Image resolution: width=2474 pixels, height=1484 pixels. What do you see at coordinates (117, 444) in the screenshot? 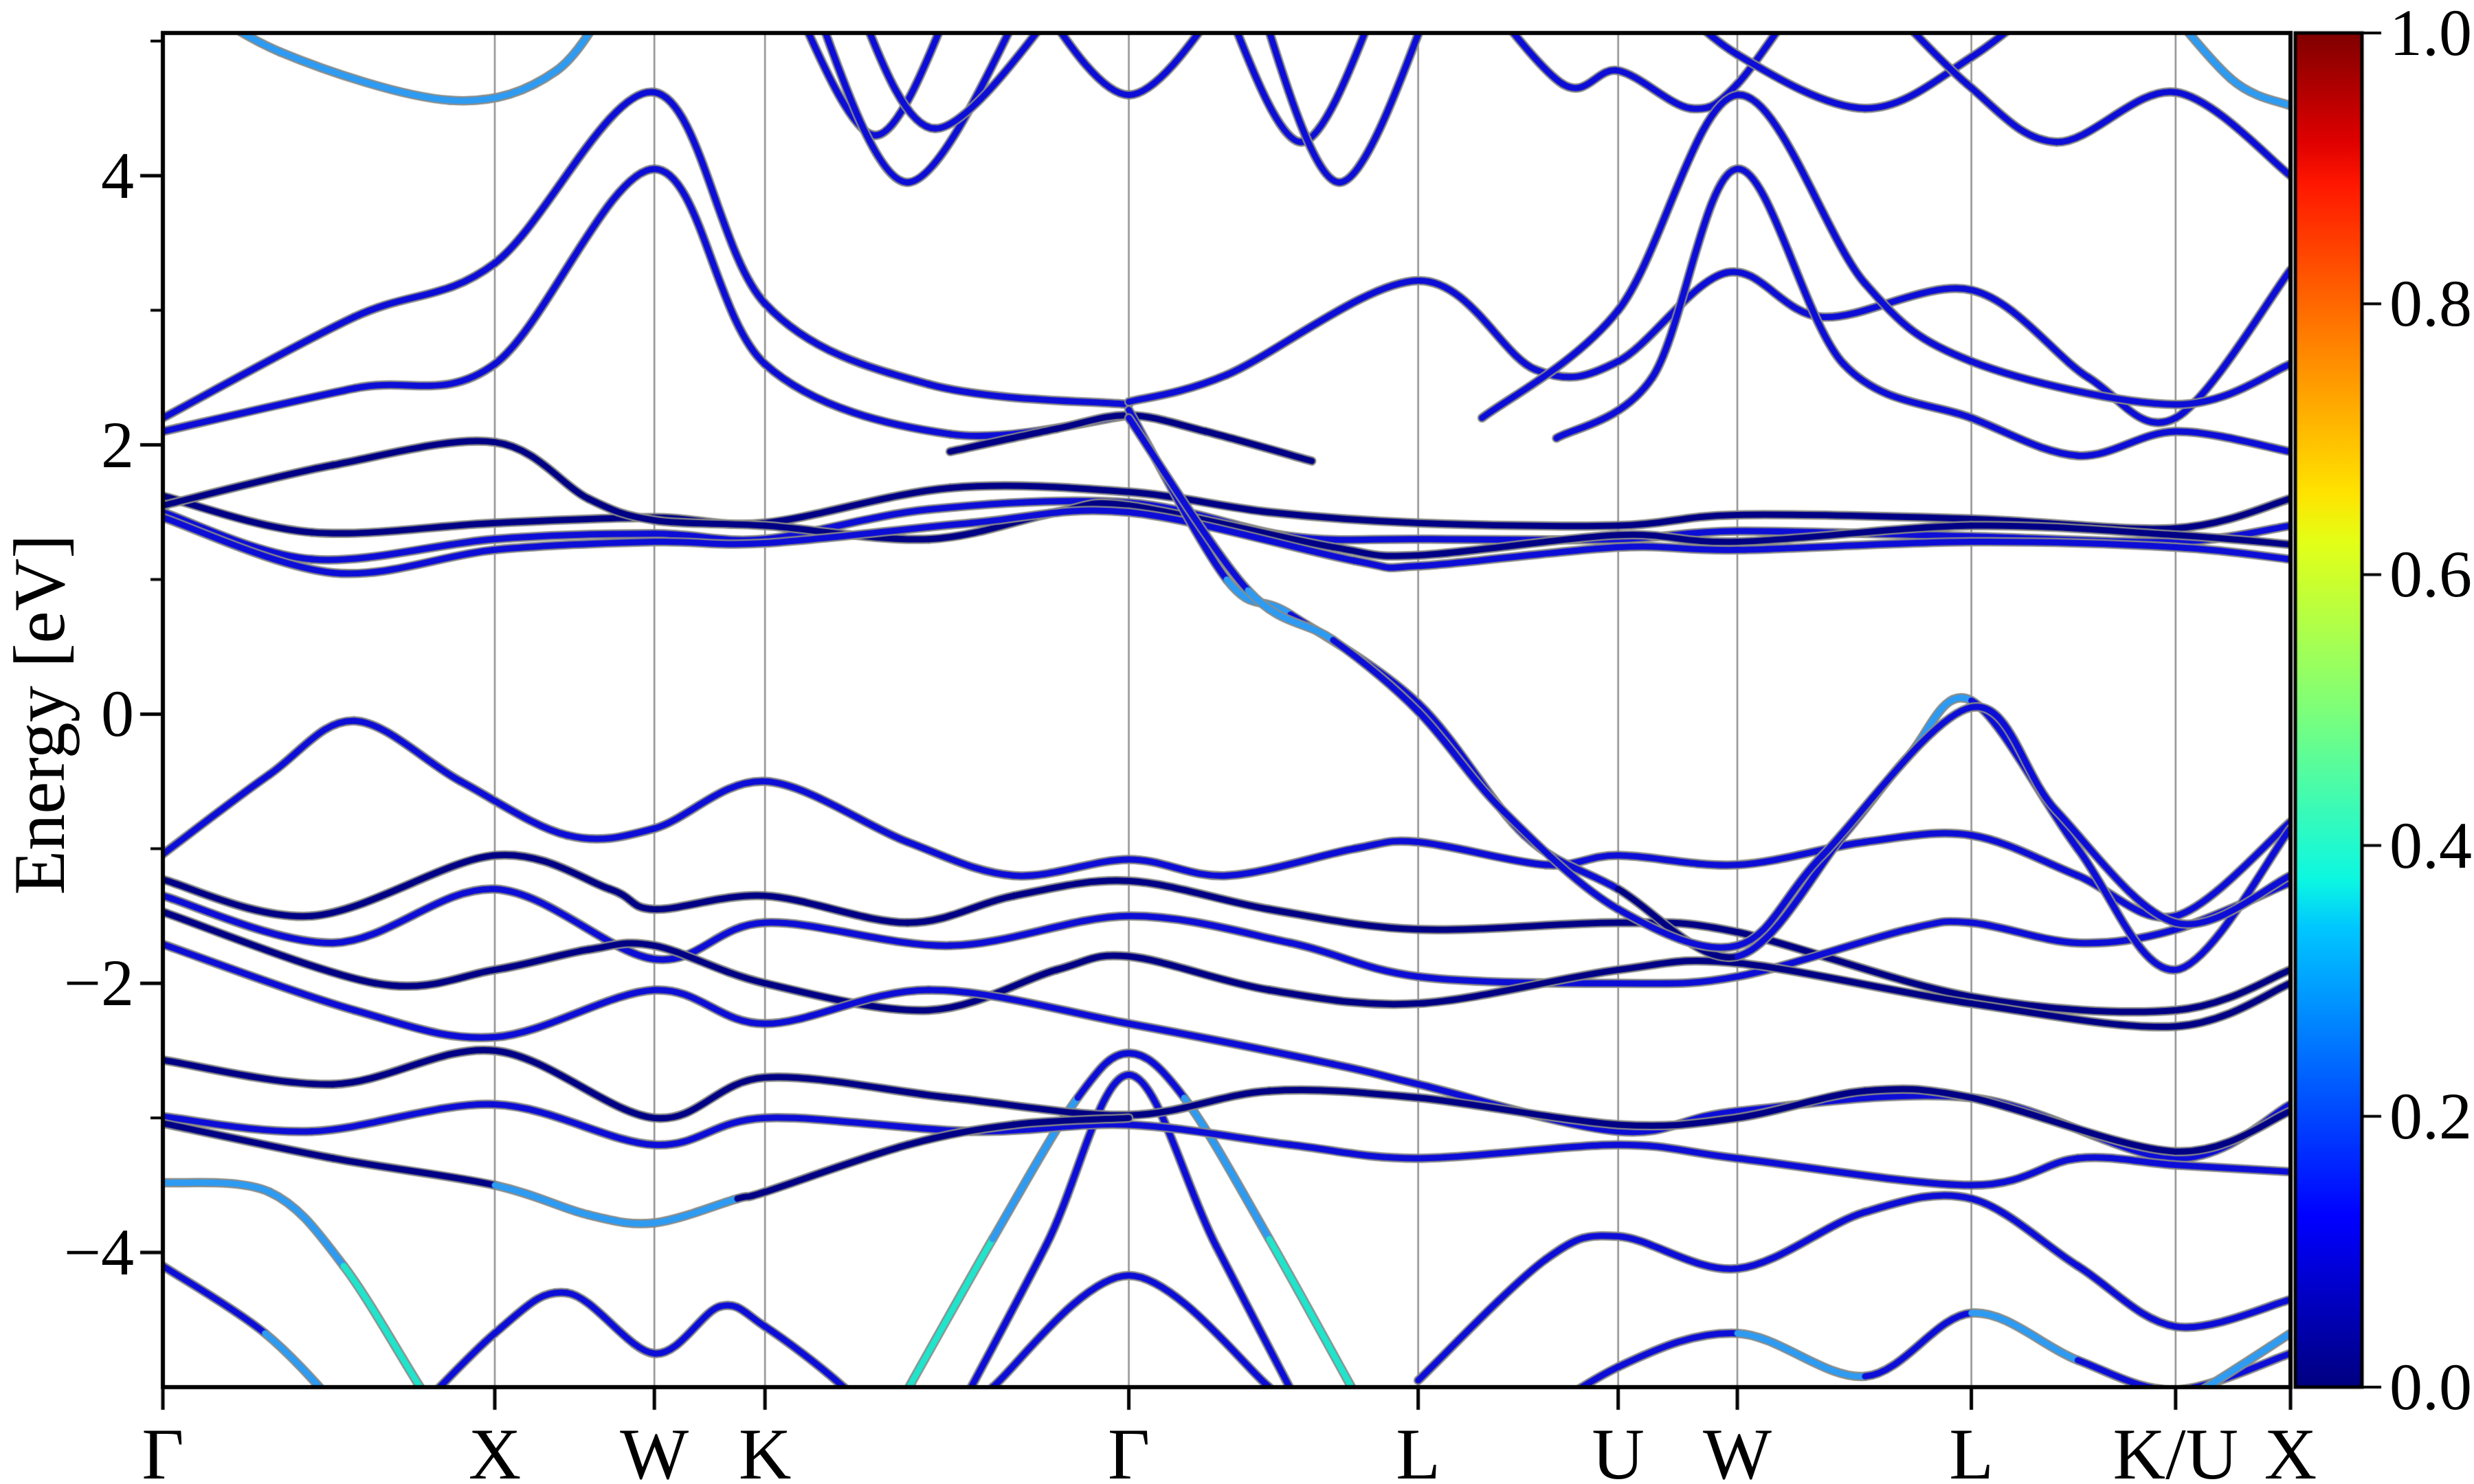
I see `y-tick-label: 2` at bounding box center [117, 444].